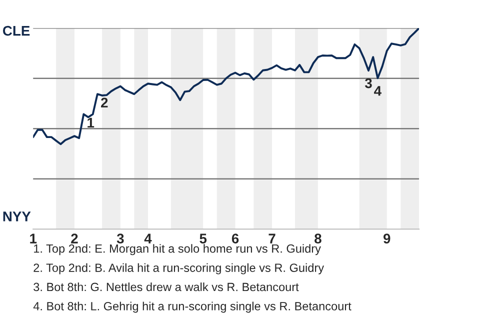 This screenshot has height=320, width=480. Describe the element at coordinates (179, 268) in the screenshot. I see `text: 2. Top 2nd: B. Avila hit a run-scoring single vs R. Guidry` at that location.